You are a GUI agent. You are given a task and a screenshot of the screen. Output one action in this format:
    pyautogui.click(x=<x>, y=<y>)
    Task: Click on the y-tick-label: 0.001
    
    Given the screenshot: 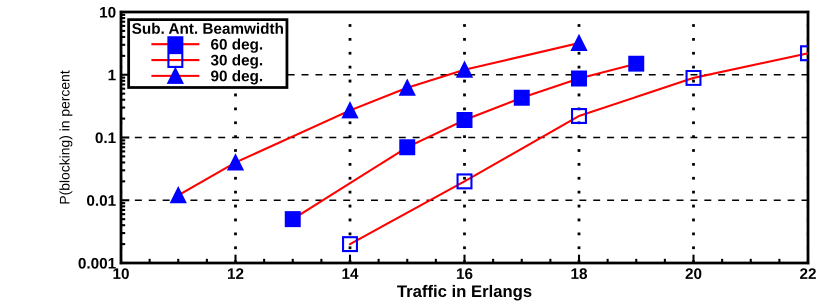 What is the action you would take?
    pyautogui.click(x=97, y=263)
    